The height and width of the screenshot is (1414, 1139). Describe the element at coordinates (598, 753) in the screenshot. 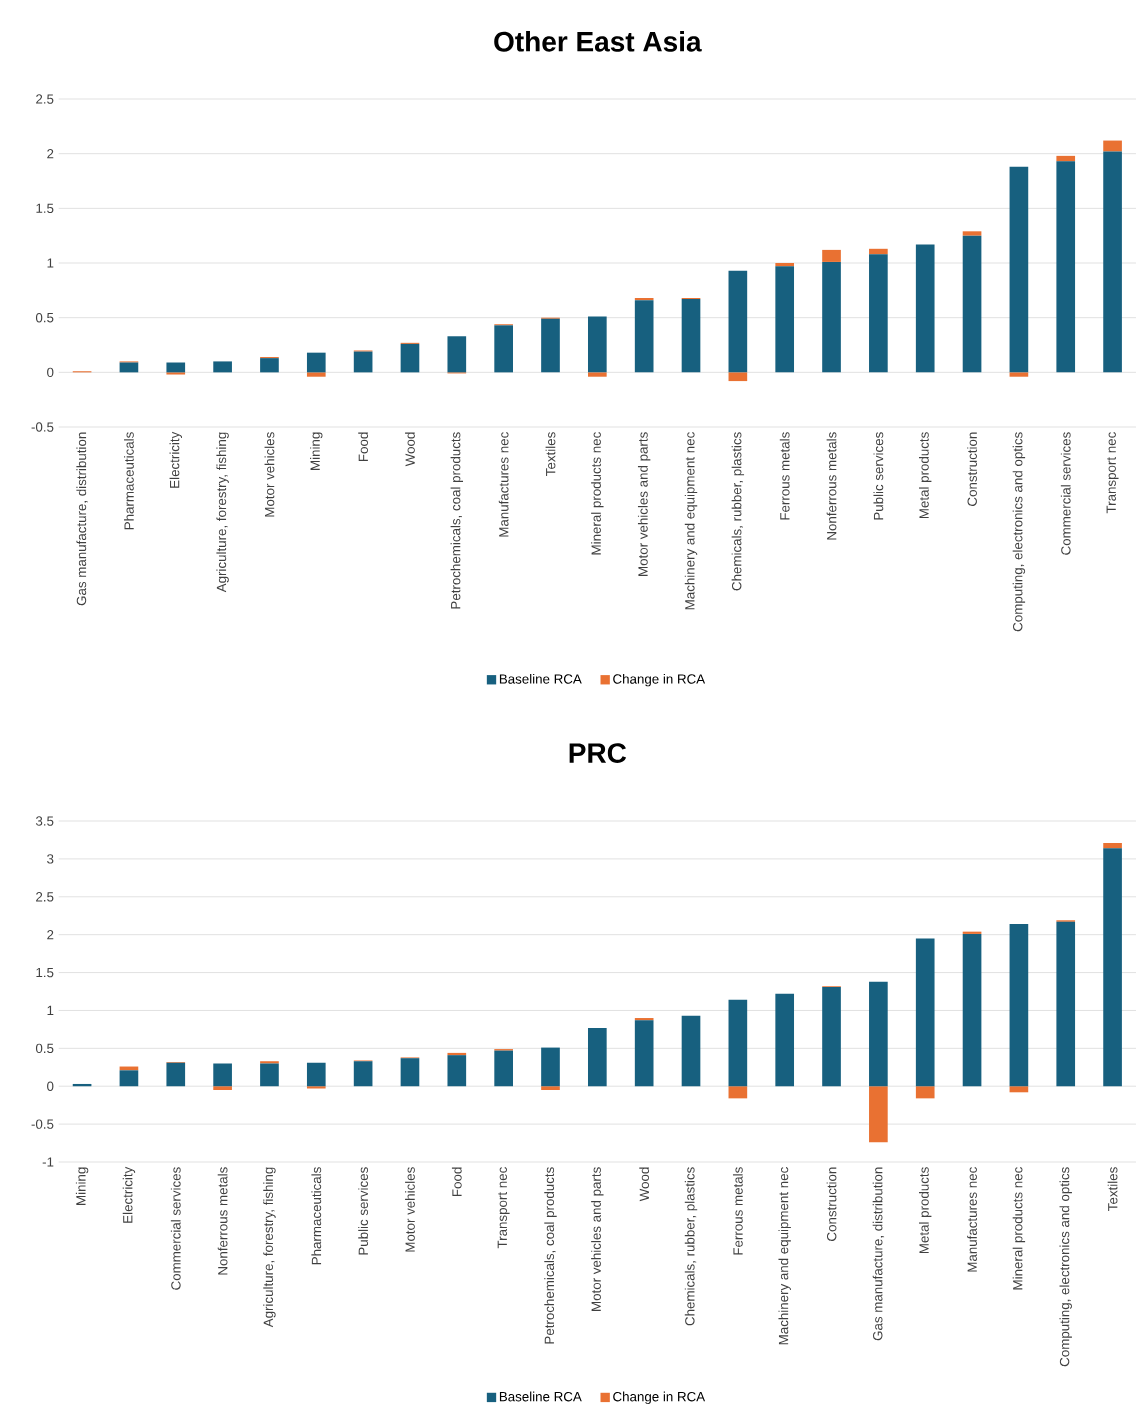

I see `chart-title: PRC` at that location.